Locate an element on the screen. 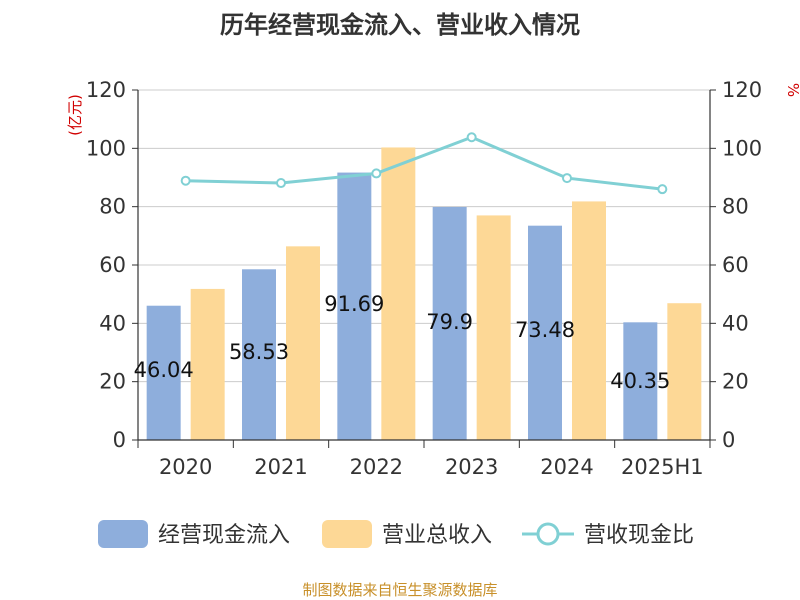 This screenshot has height=600, width=800. legend-swatch-ratio-marker is located at coordinates (548, 534).